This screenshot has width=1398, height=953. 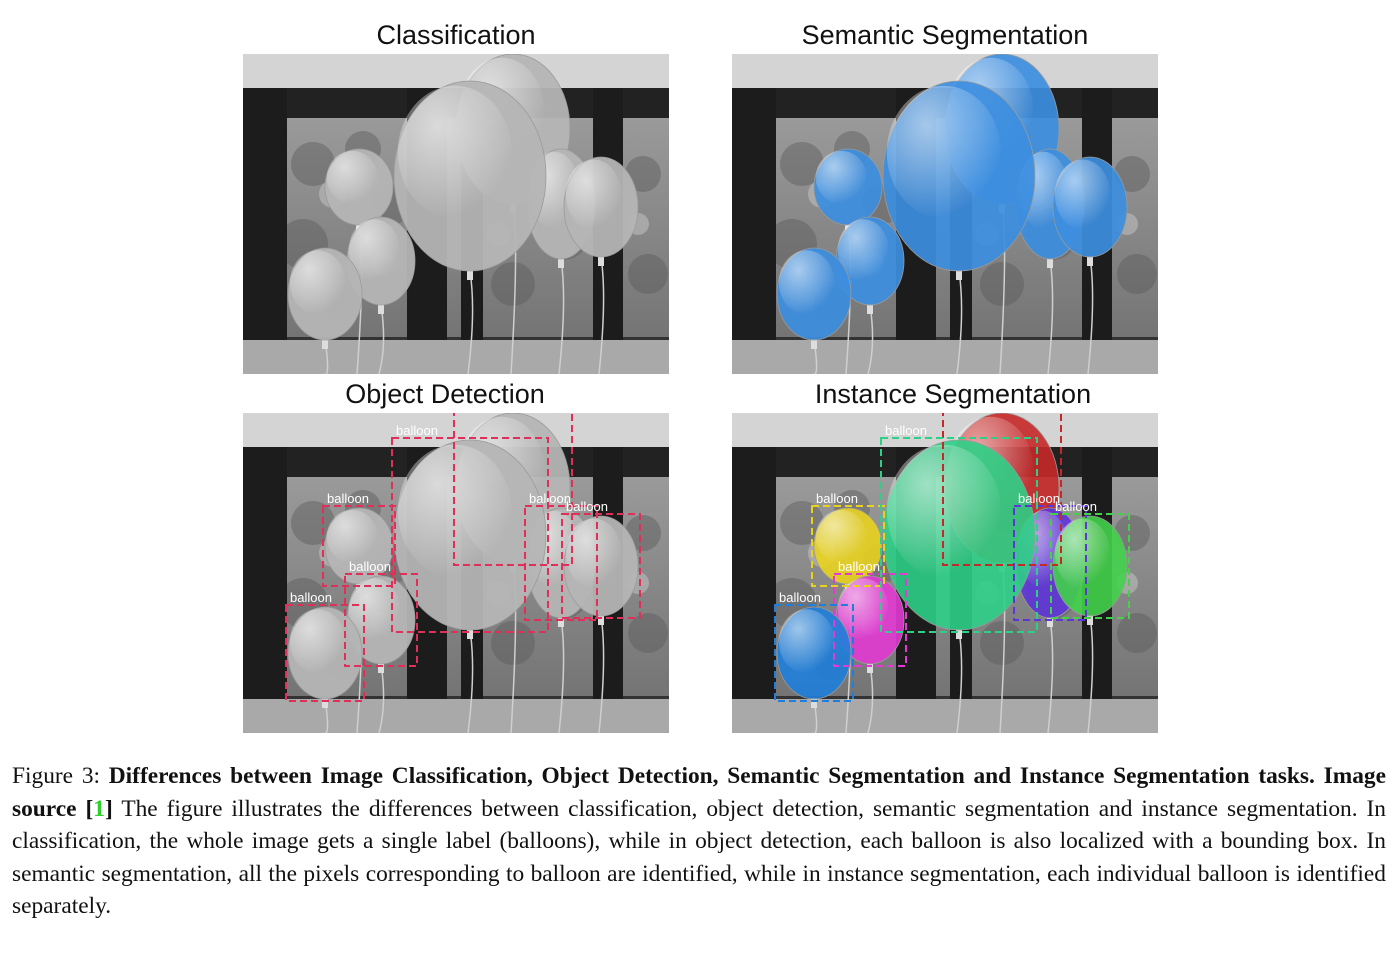 I want to click on object-detection-title: Object Detection, so click(x=445, y=394).